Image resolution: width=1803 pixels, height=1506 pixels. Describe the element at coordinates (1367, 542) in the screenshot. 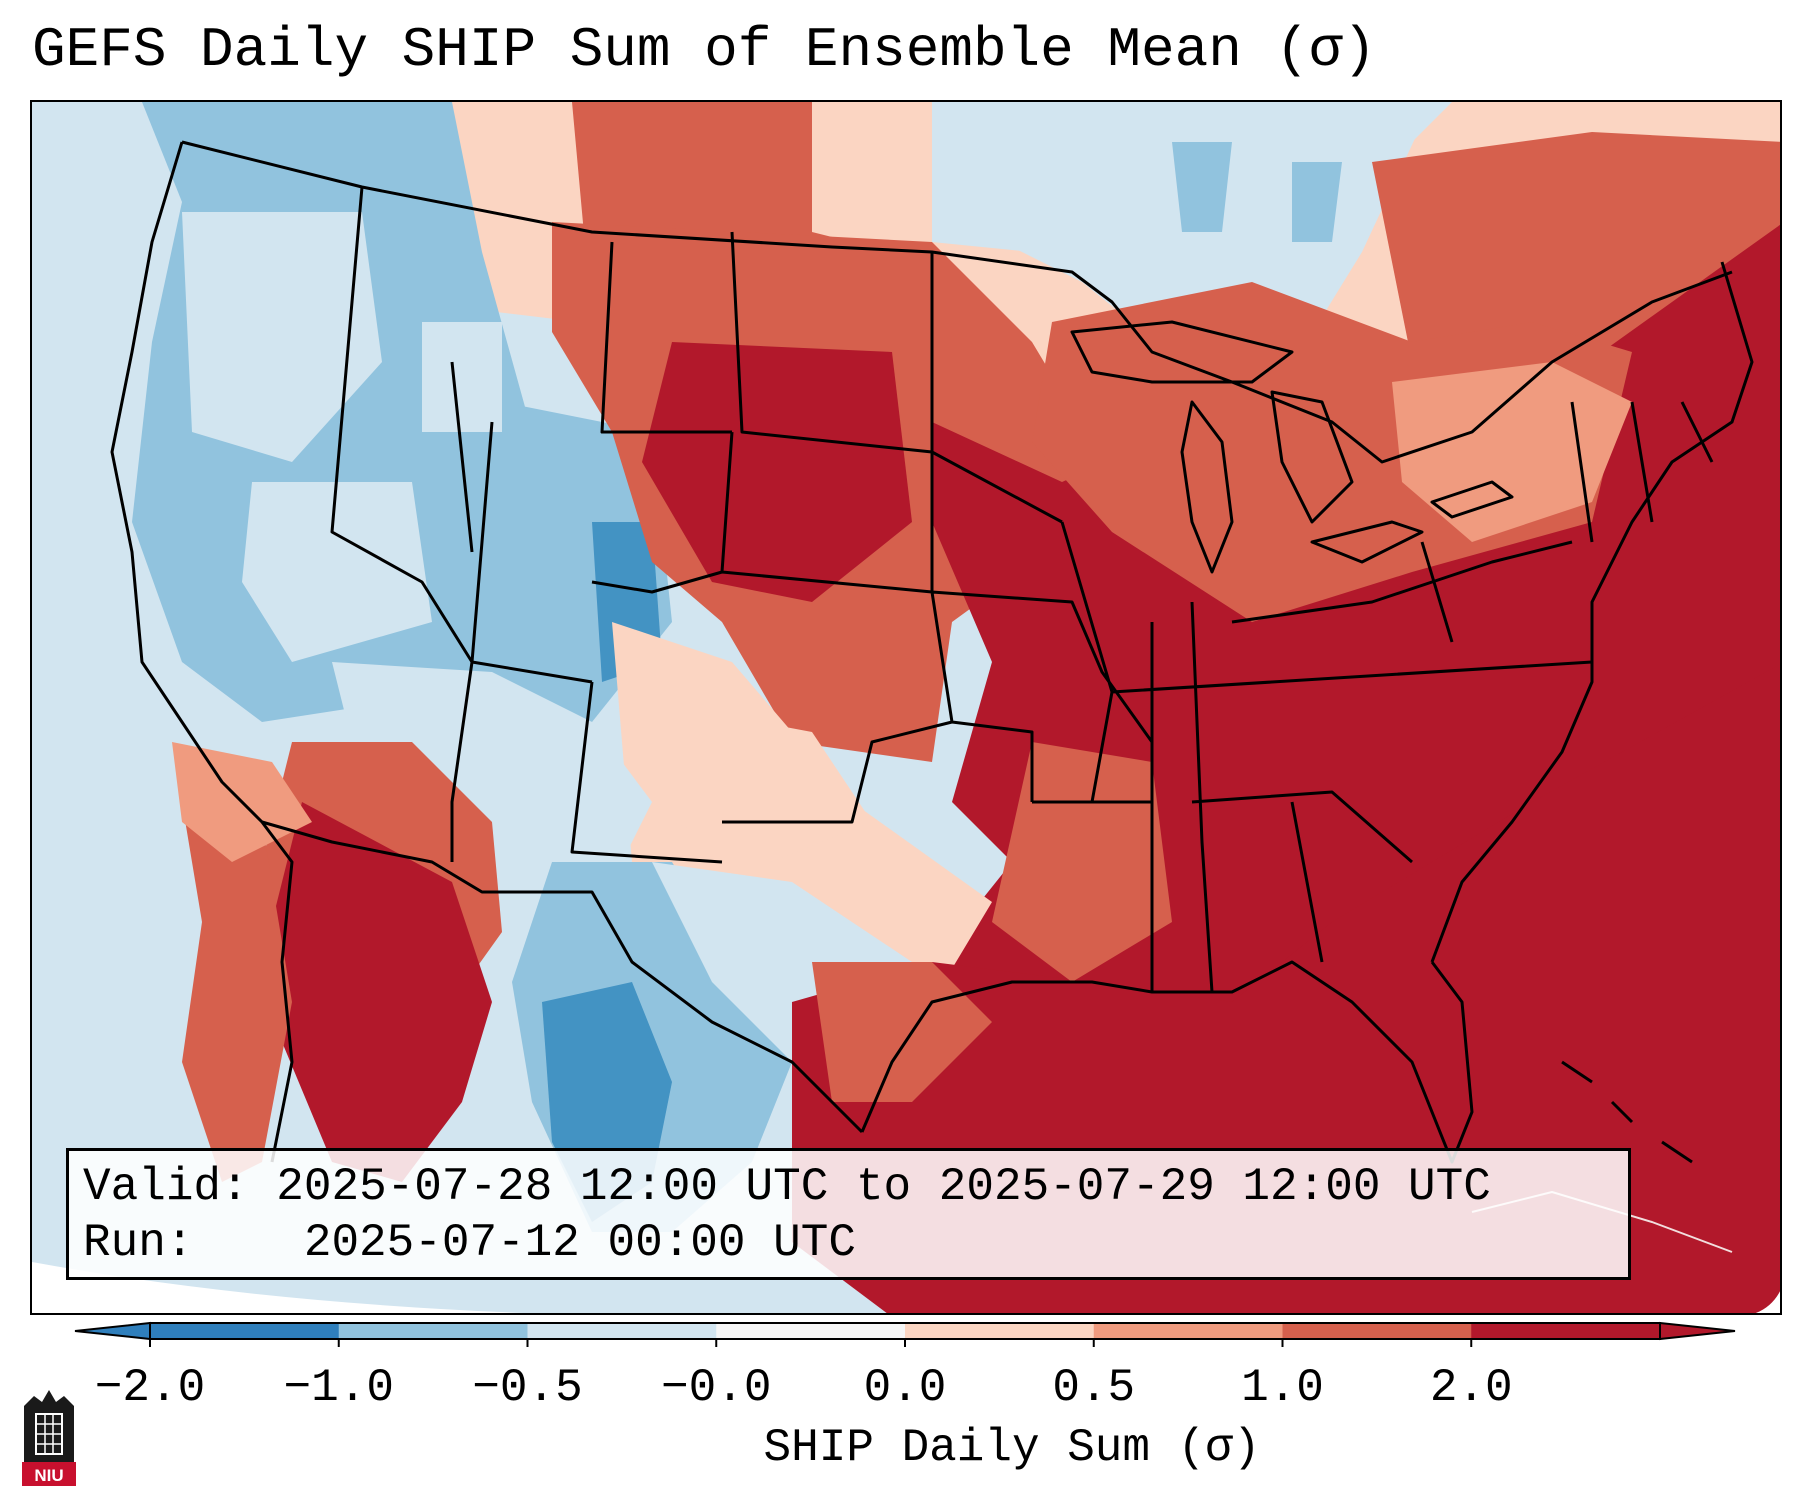

I see `lake-erie` at that location.